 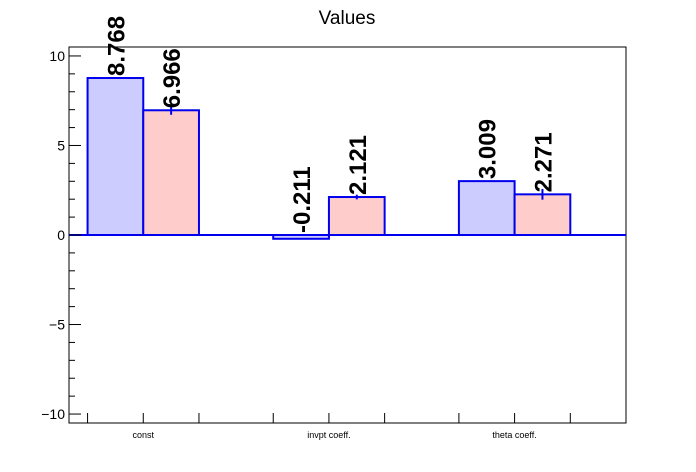 I want to click on data-label: 8.768, so click(x=116, y=46).